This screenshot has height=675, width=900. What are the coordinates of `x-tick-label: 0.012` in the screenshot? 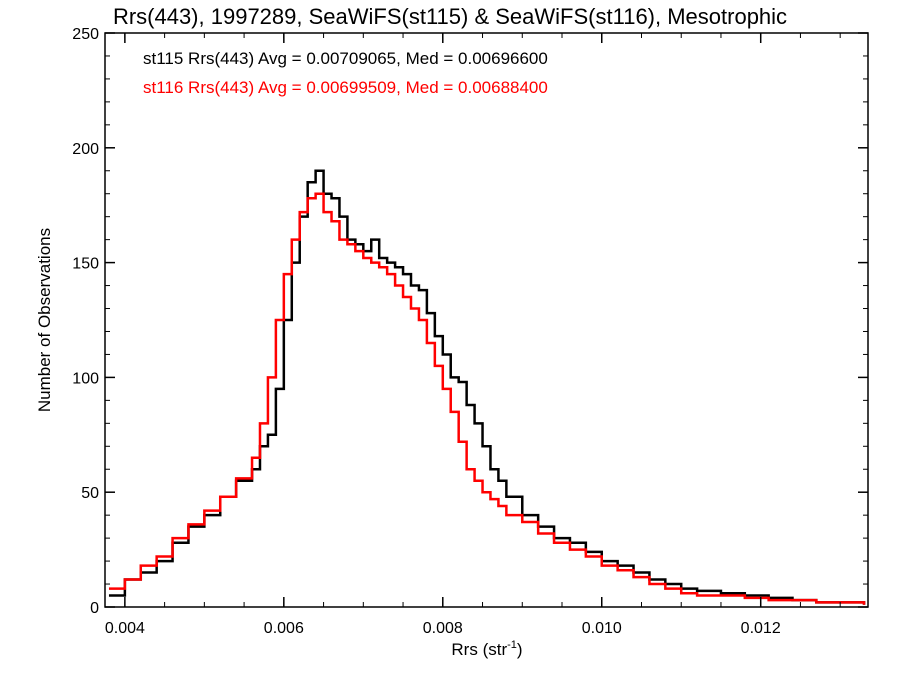 It's located at (761, 628).